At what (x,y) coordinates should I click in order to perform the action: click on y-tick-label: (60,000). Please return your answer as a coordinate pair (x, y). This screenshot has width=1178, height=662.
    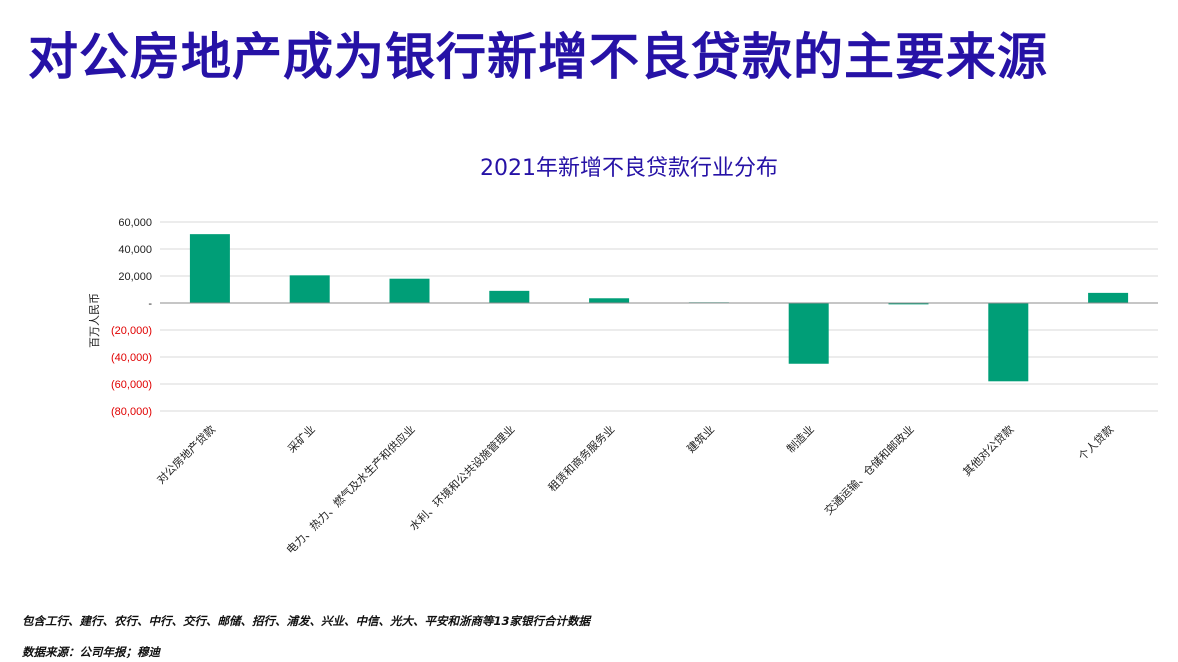
    Looking at the image, I should click on (131, 385).